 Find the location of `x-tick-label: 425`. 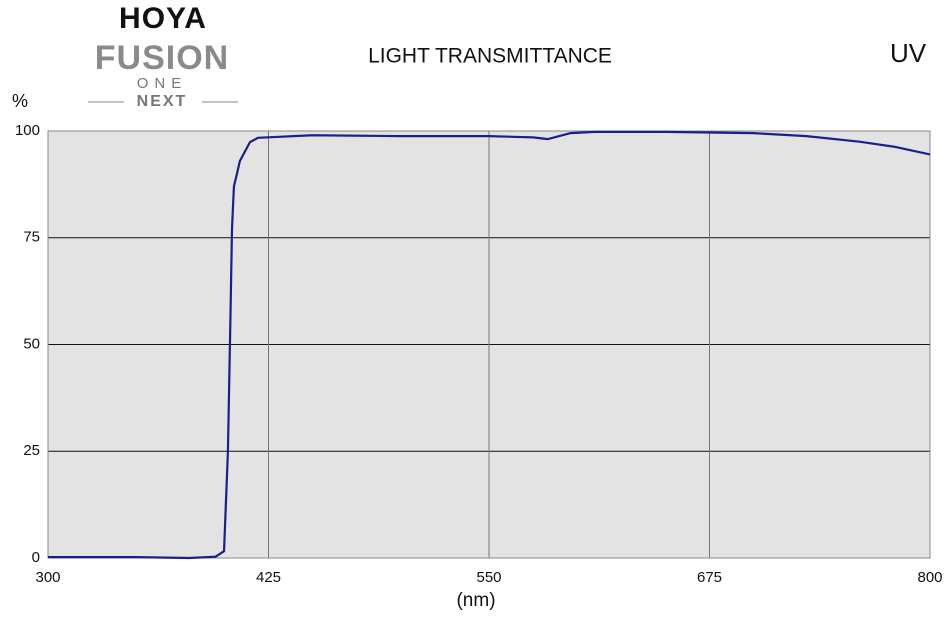

x-tick-label: 425 is located at coordinates (268, 577).